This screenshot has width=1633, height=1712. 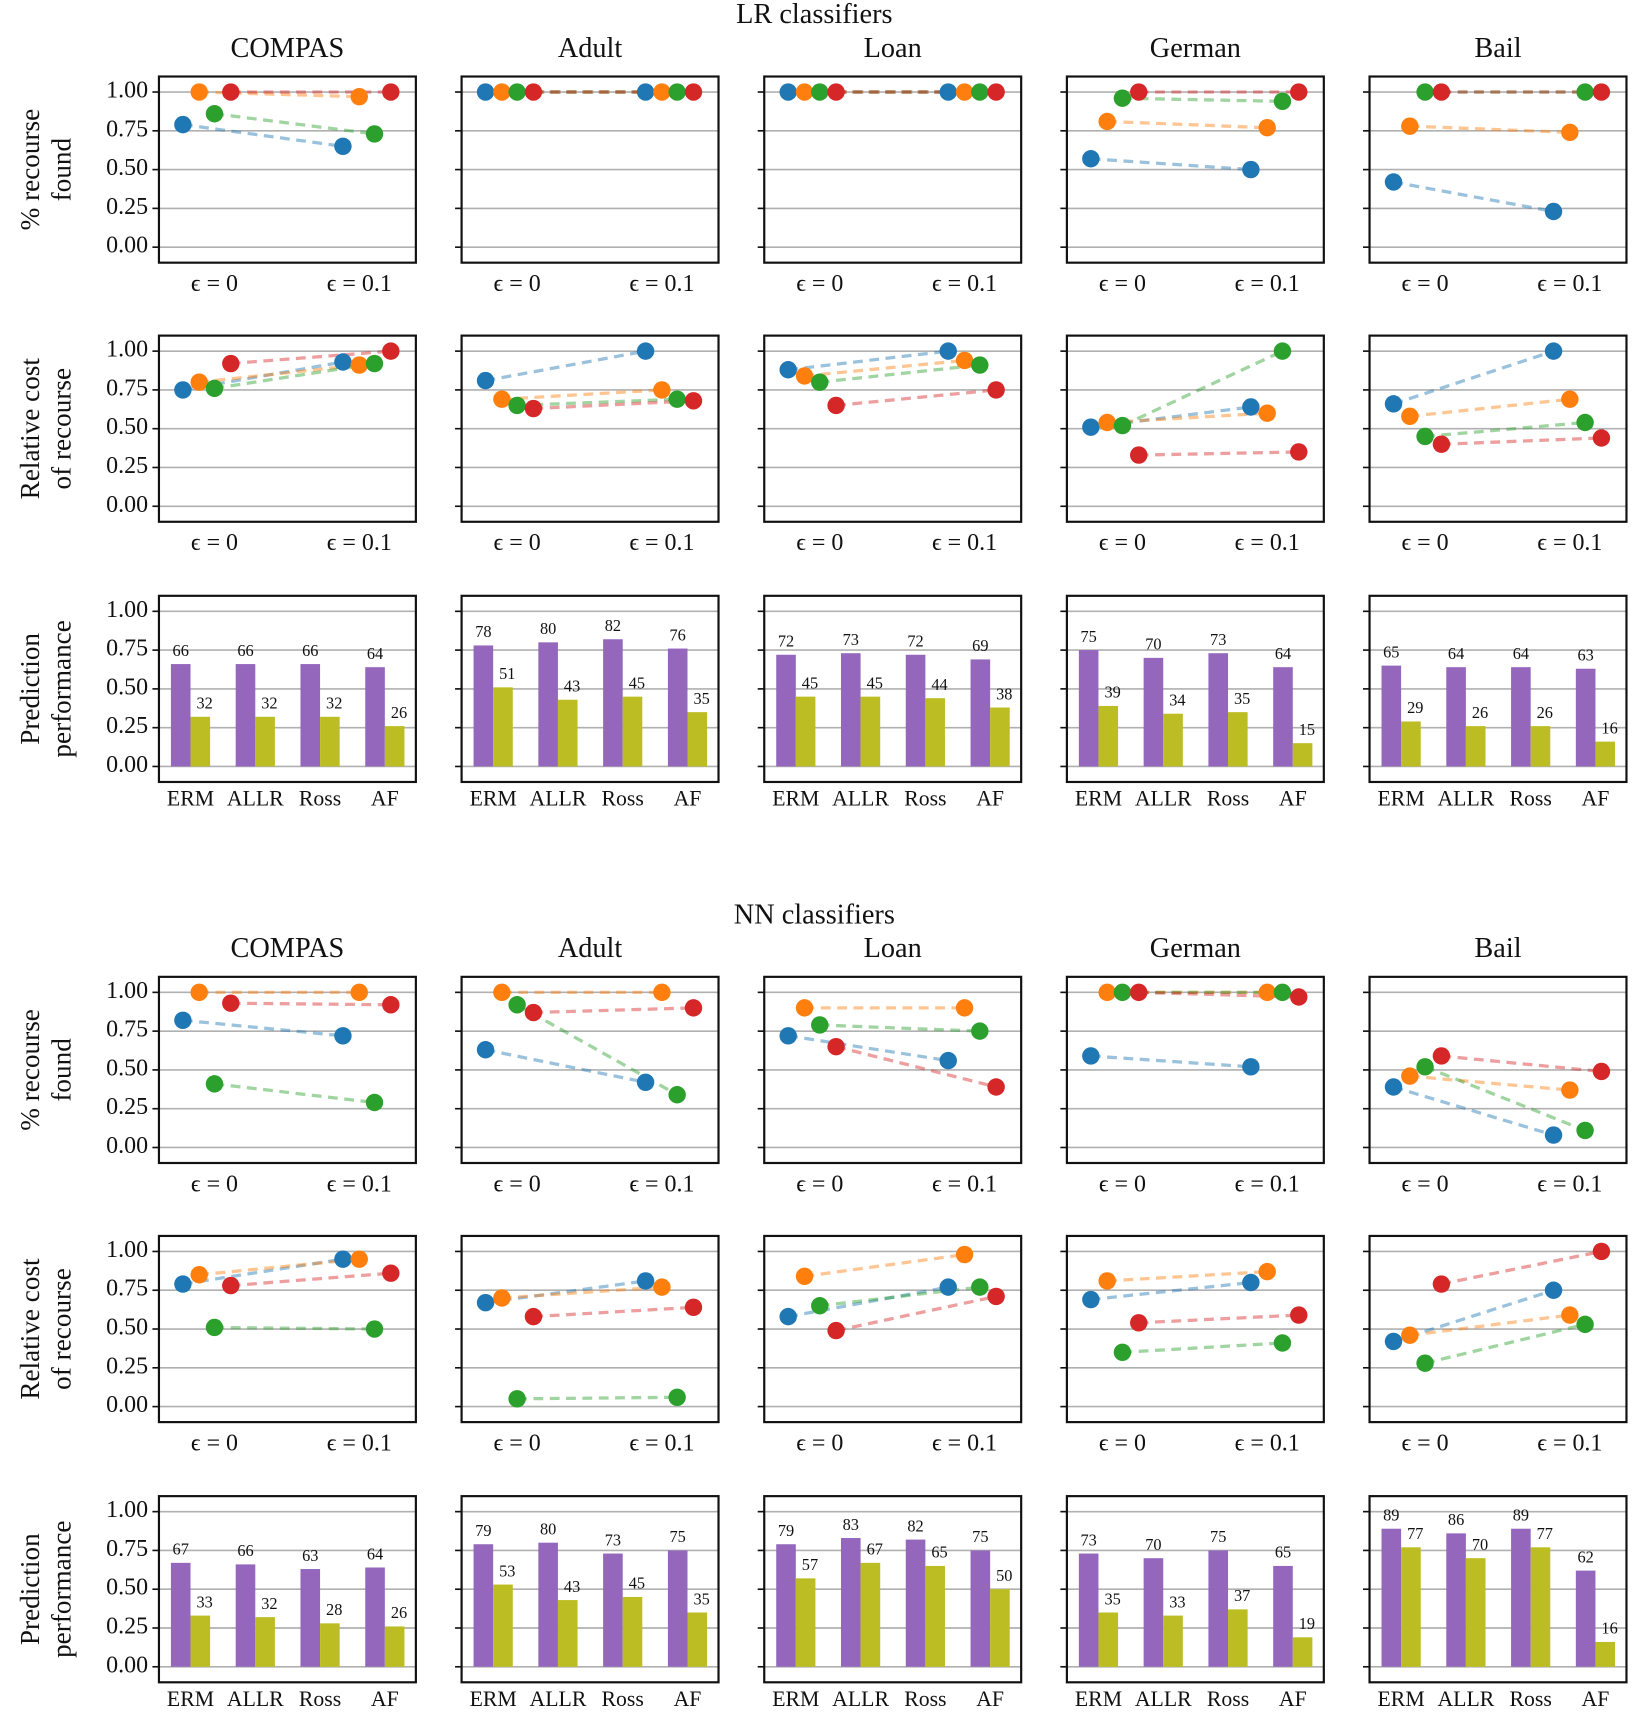 I want to click on value-label: 76, so click(x=678, y=634).